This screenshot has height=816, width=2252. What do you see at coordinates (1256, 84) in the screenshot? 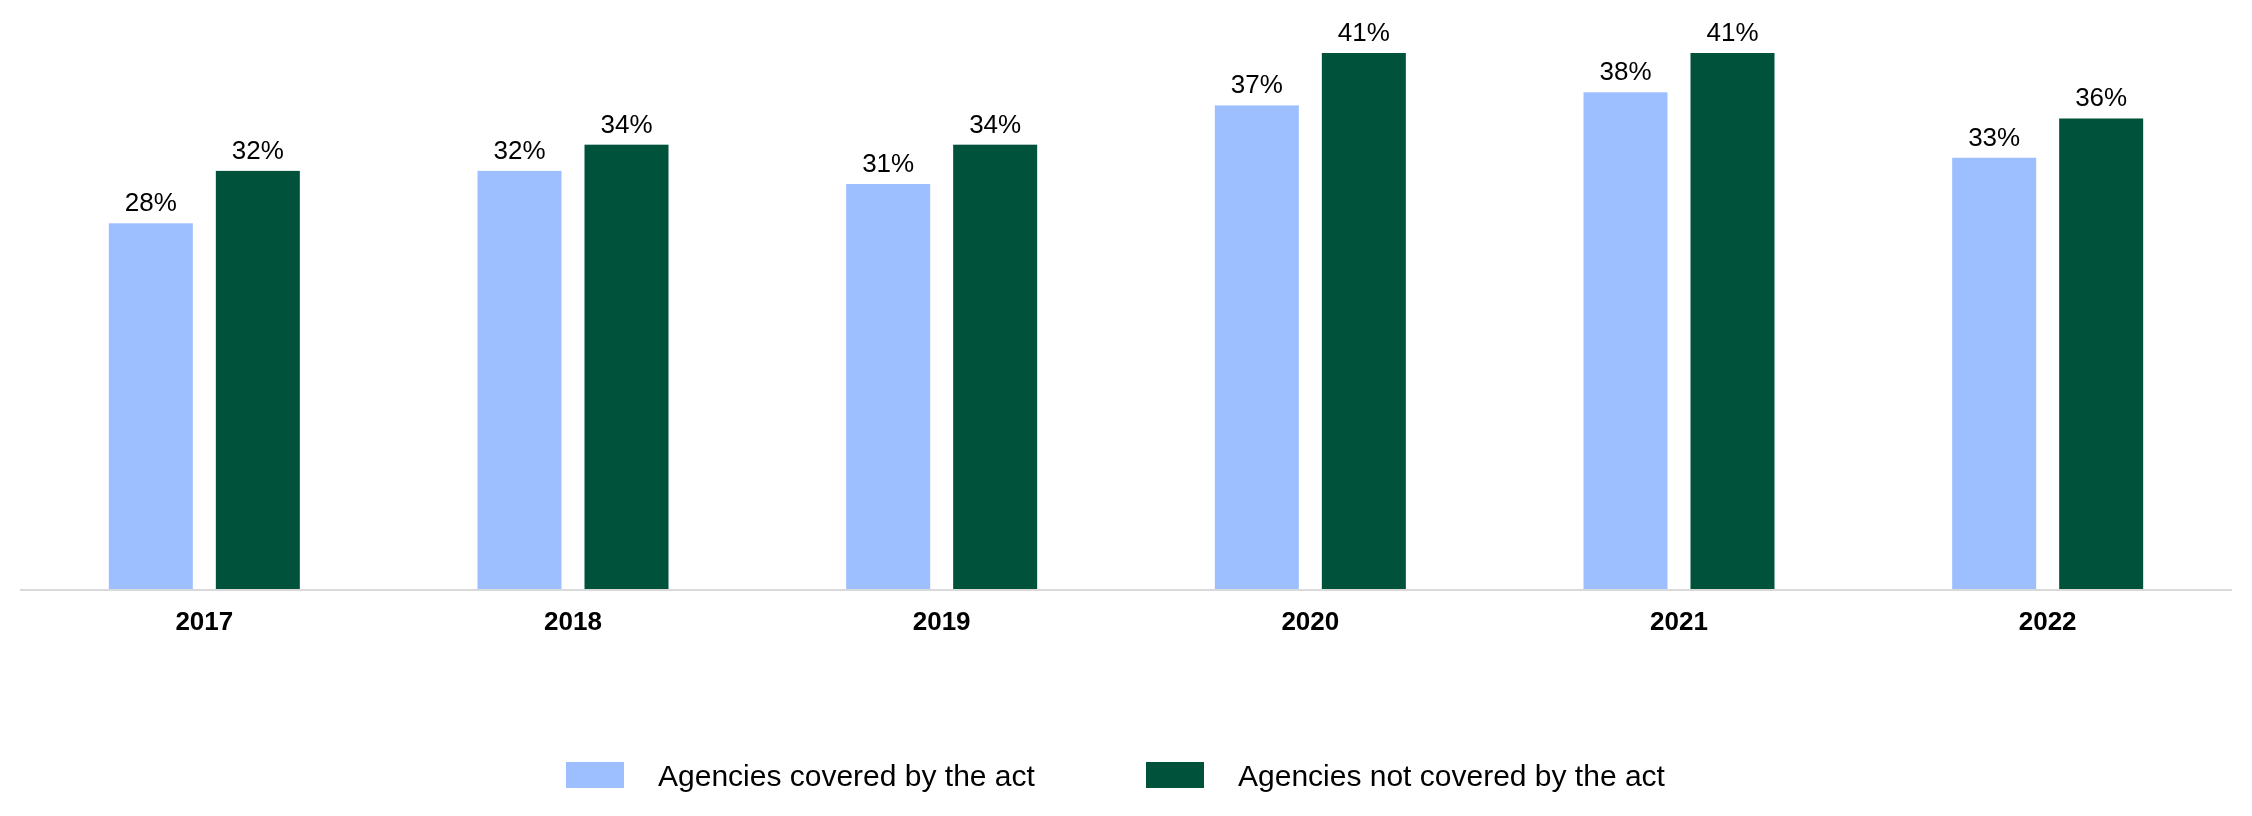
I see `data-label: 37%` at bounding box center [1256, 84].